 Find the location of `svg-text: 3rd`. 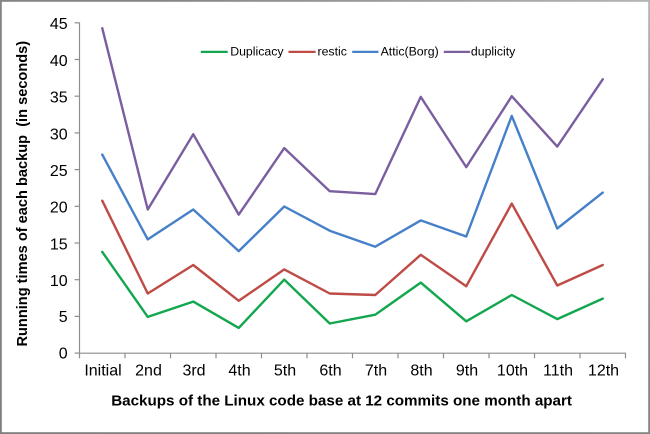

svg-text: 3rd is located at coordinates (193, 371).